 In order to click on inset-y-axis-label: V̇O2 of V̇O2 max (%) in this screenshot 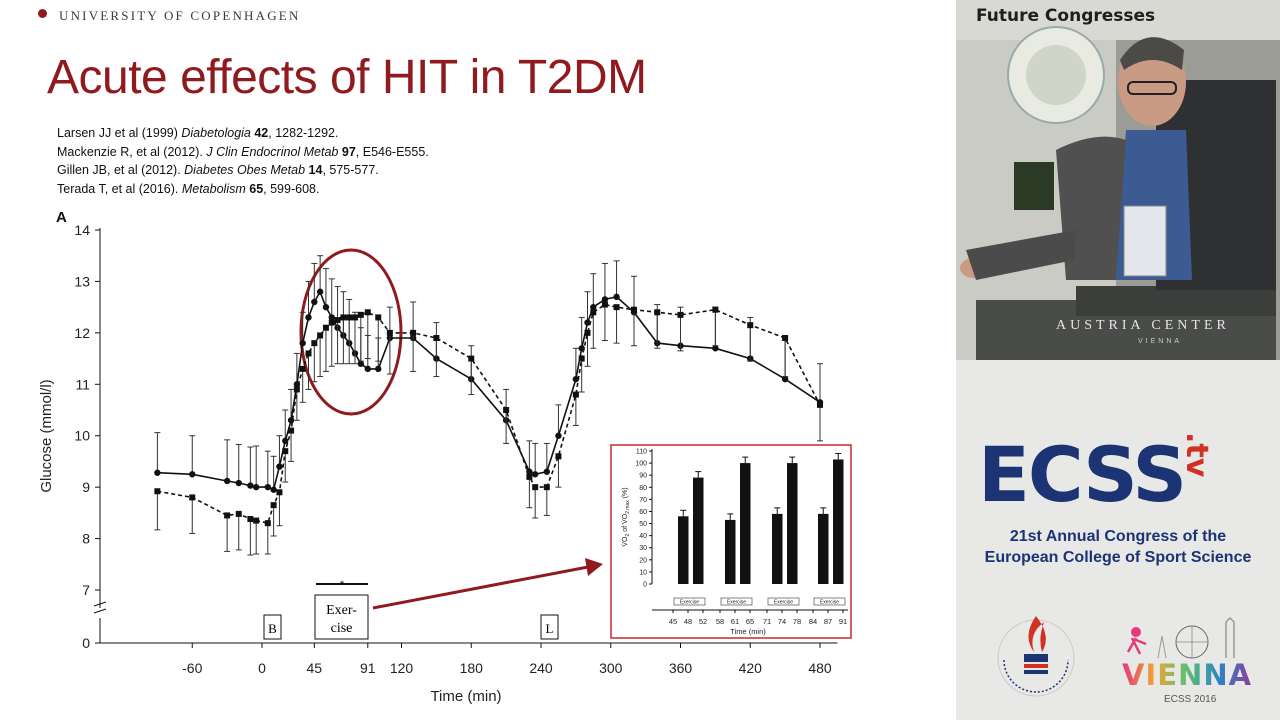, I will do `click(626, 516)`.